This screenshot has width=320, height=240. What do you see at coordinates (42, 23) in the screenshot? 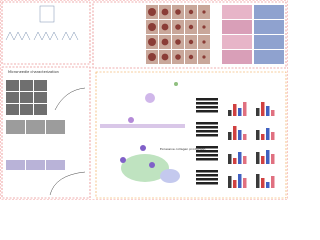
I see `fabrication-sketch` at bounding box center [42, 23].